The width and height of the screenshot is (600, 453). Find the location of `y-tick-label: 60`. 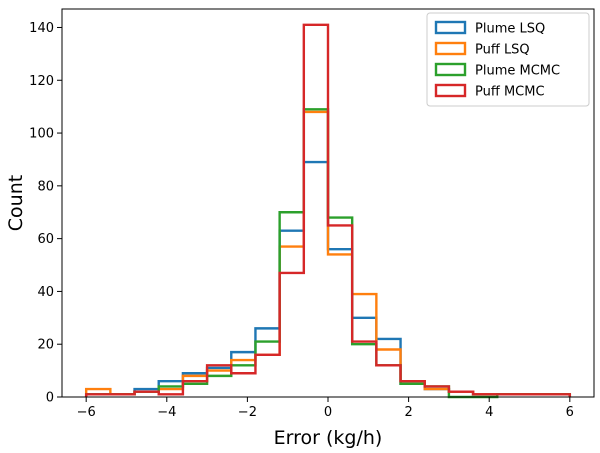

y-tick-label: 60 is located at coordinates (45, 239).